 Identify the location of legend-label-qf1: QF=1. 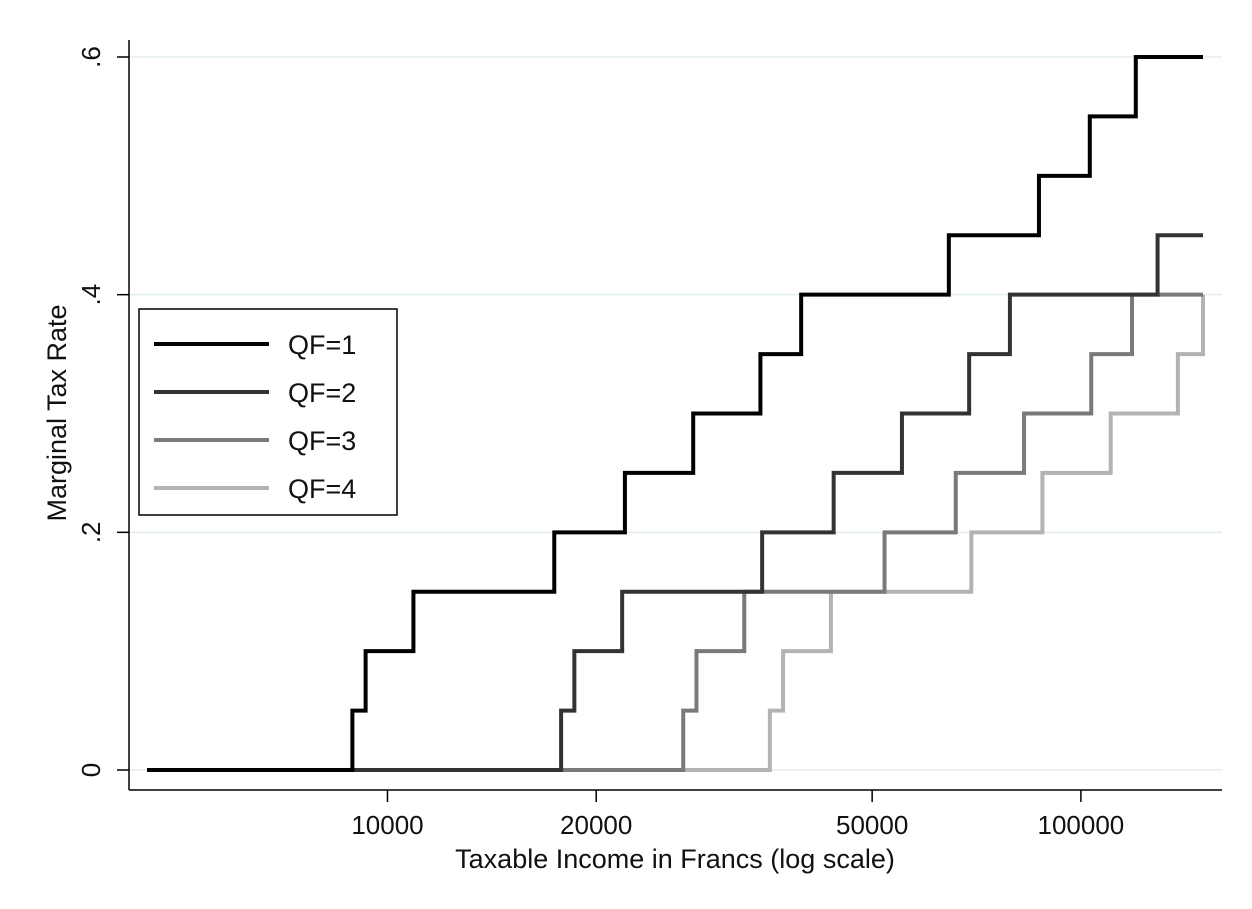
(322, 345).